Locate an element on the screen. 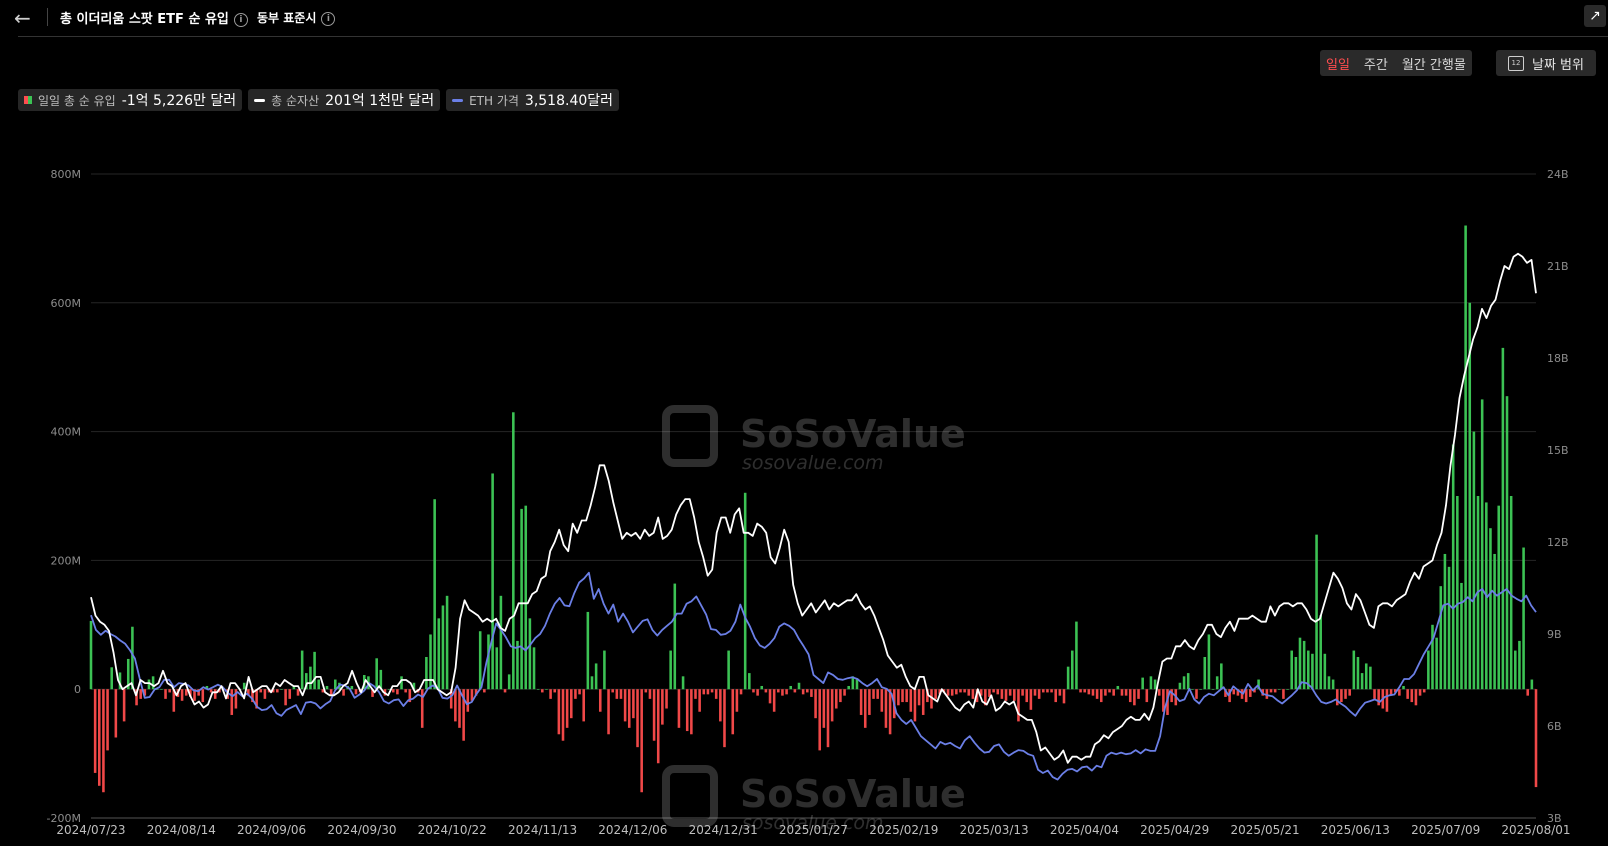 This screenshot has width=1608, height=846. right-axis-tick: 24B is located at coordinates (1558, 174).